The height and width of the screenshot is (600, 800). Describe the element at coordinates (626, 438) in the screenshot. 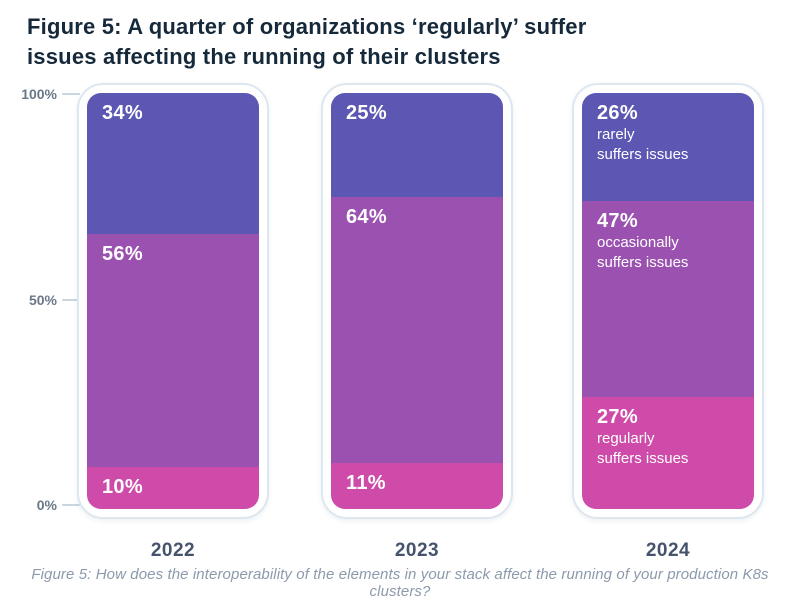

I see `segment-series-label: regularly` at that location.